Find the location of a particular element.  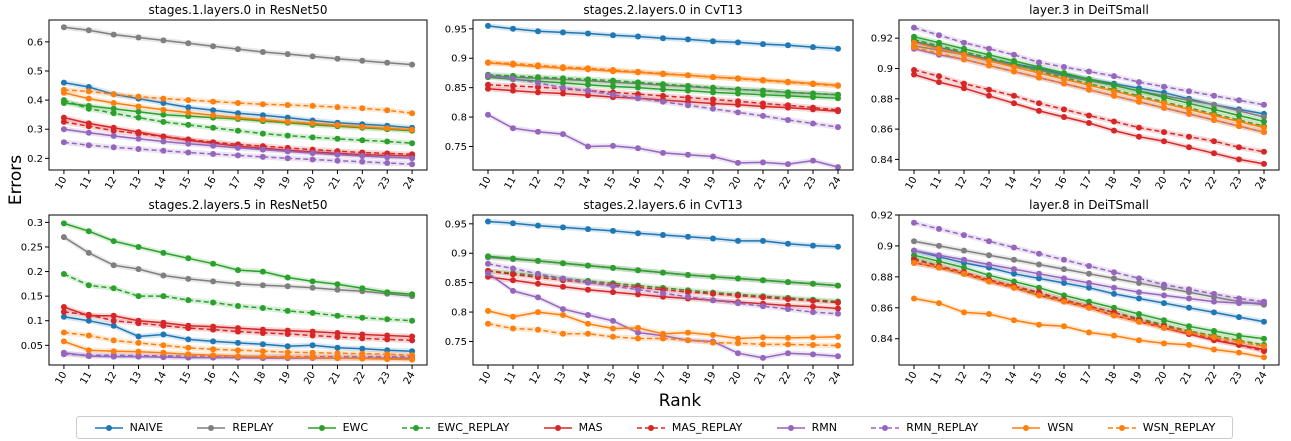

x-tick-label: 22 is located at coordinates (360, 183).